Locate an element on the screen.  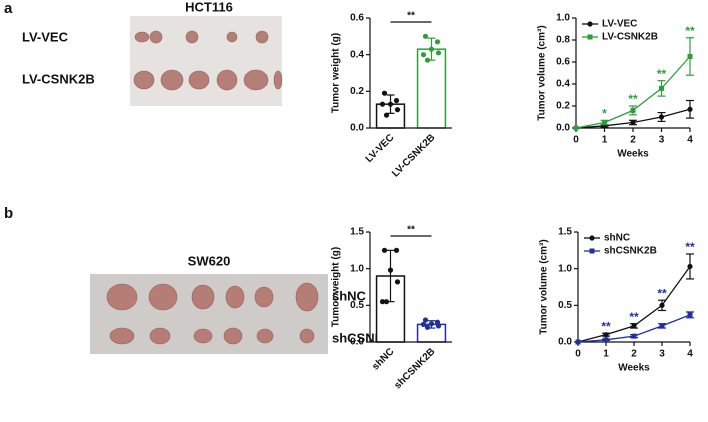
y-axis-label: Tumor volume (cm³) is located at coordinates (542, 72).